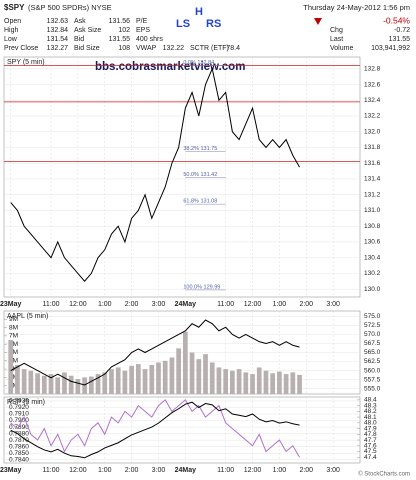  What do you see at coordinates (201, 287) in the screenshot?
I see `fib-label: 100.0% 129.99` at bounding box center [201, 287].